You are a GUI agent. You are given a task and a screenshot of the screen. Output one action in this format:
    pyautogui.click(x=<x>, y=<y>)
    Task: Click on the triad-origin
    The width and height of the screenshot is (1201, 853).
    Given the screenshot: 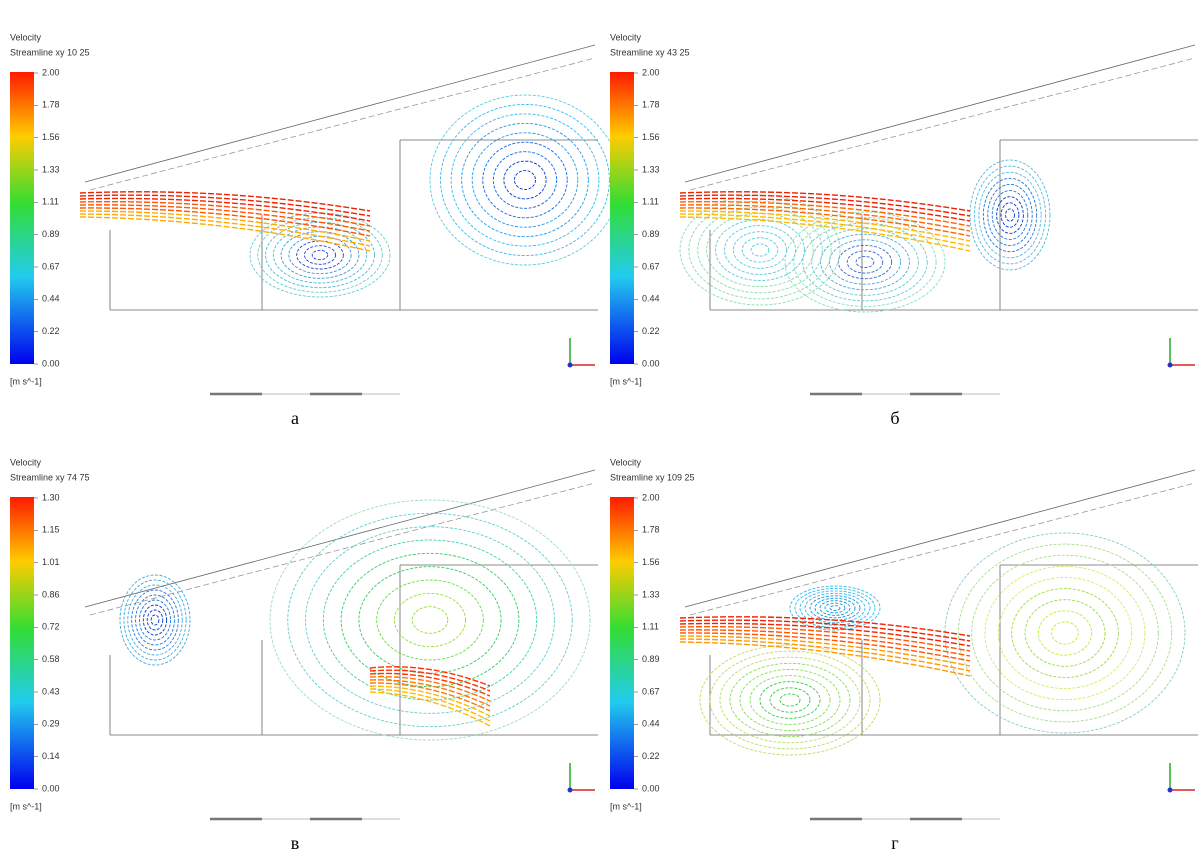 What is the action you would take?
    pyautogui.click(x=570, y=790)
    